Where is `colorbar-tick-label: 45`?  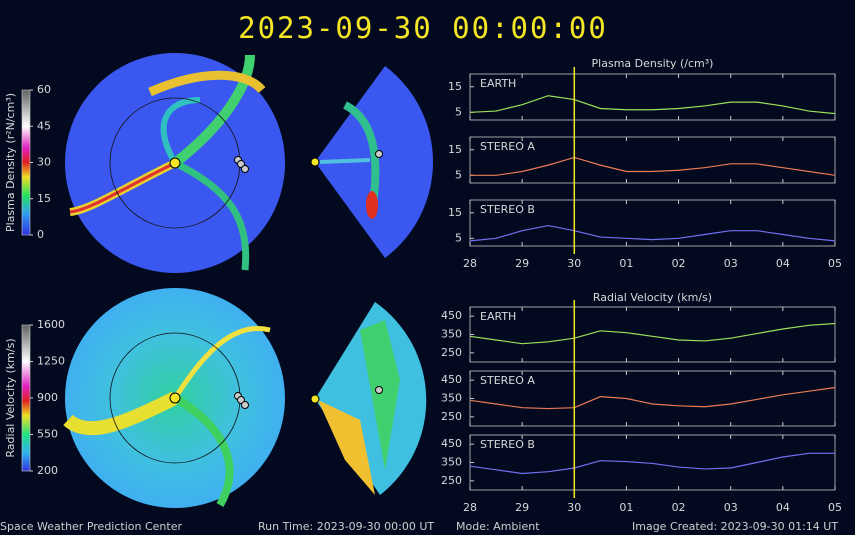 colorbar-tick-label: 45 is located at coordinates (44, 125).